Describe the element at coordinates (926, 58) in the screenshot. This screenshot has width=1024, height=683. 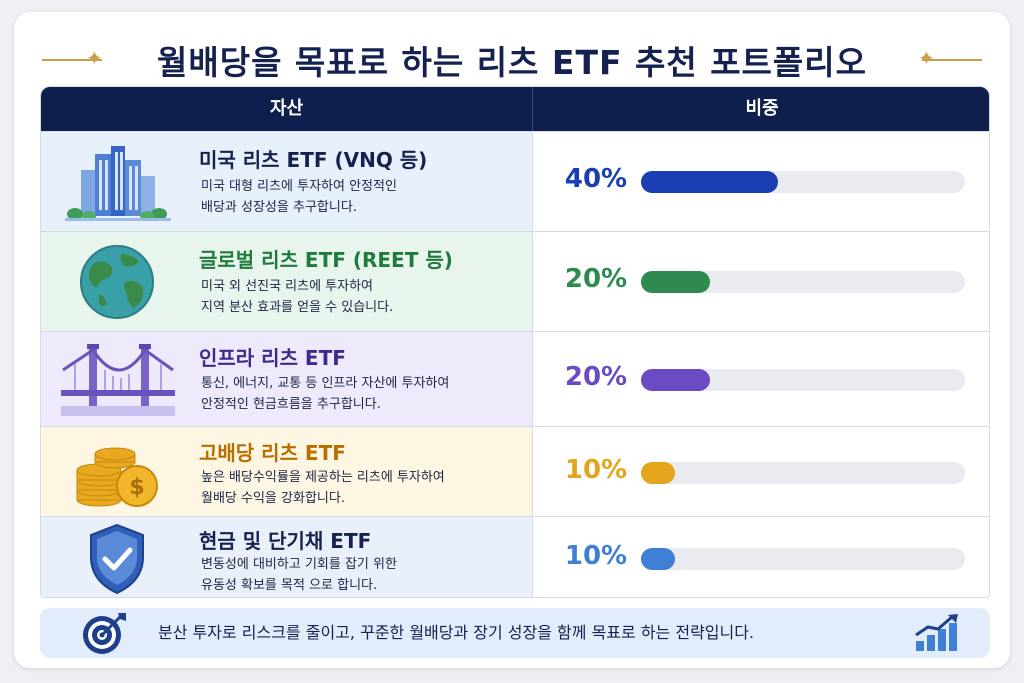
I see `sparkle-right-icon: ✦` at that location.